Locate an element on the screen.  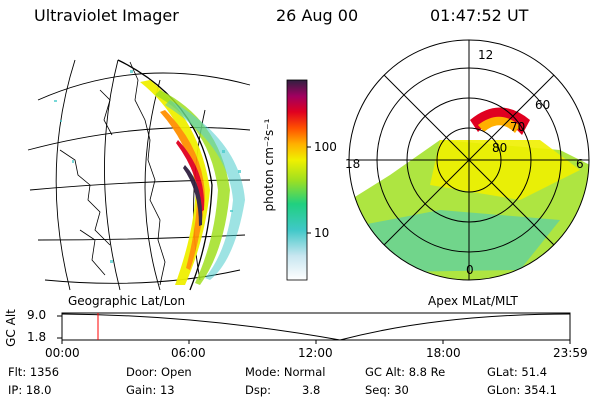
altitude-plot is located at coordinates (314, 328).